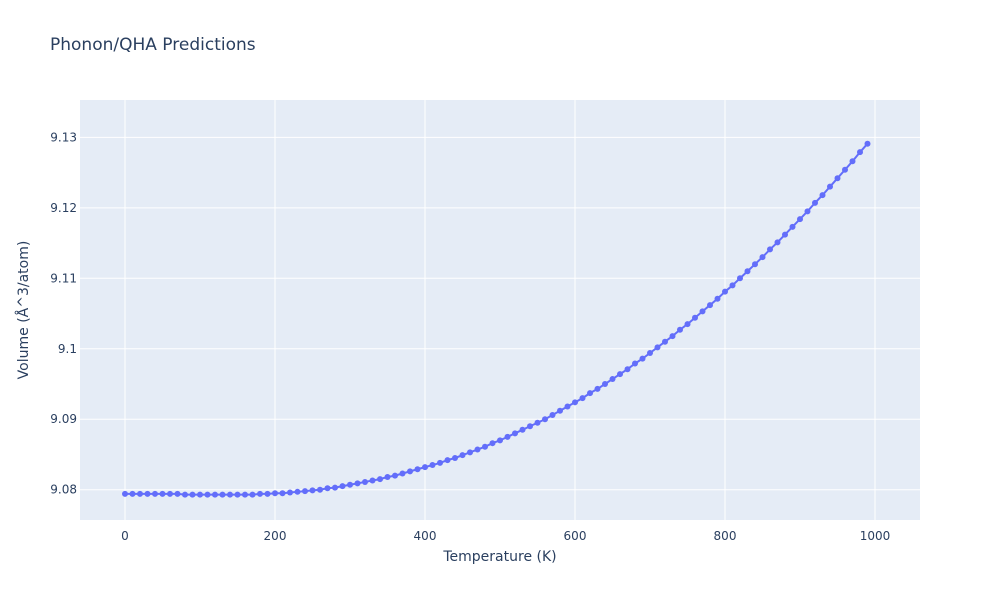 The height and width of the screenshot is (600, 1000). Describe the element at coordinates (63, 137) in the screenshot. I see `y-tick-label: 9.13` at that location.